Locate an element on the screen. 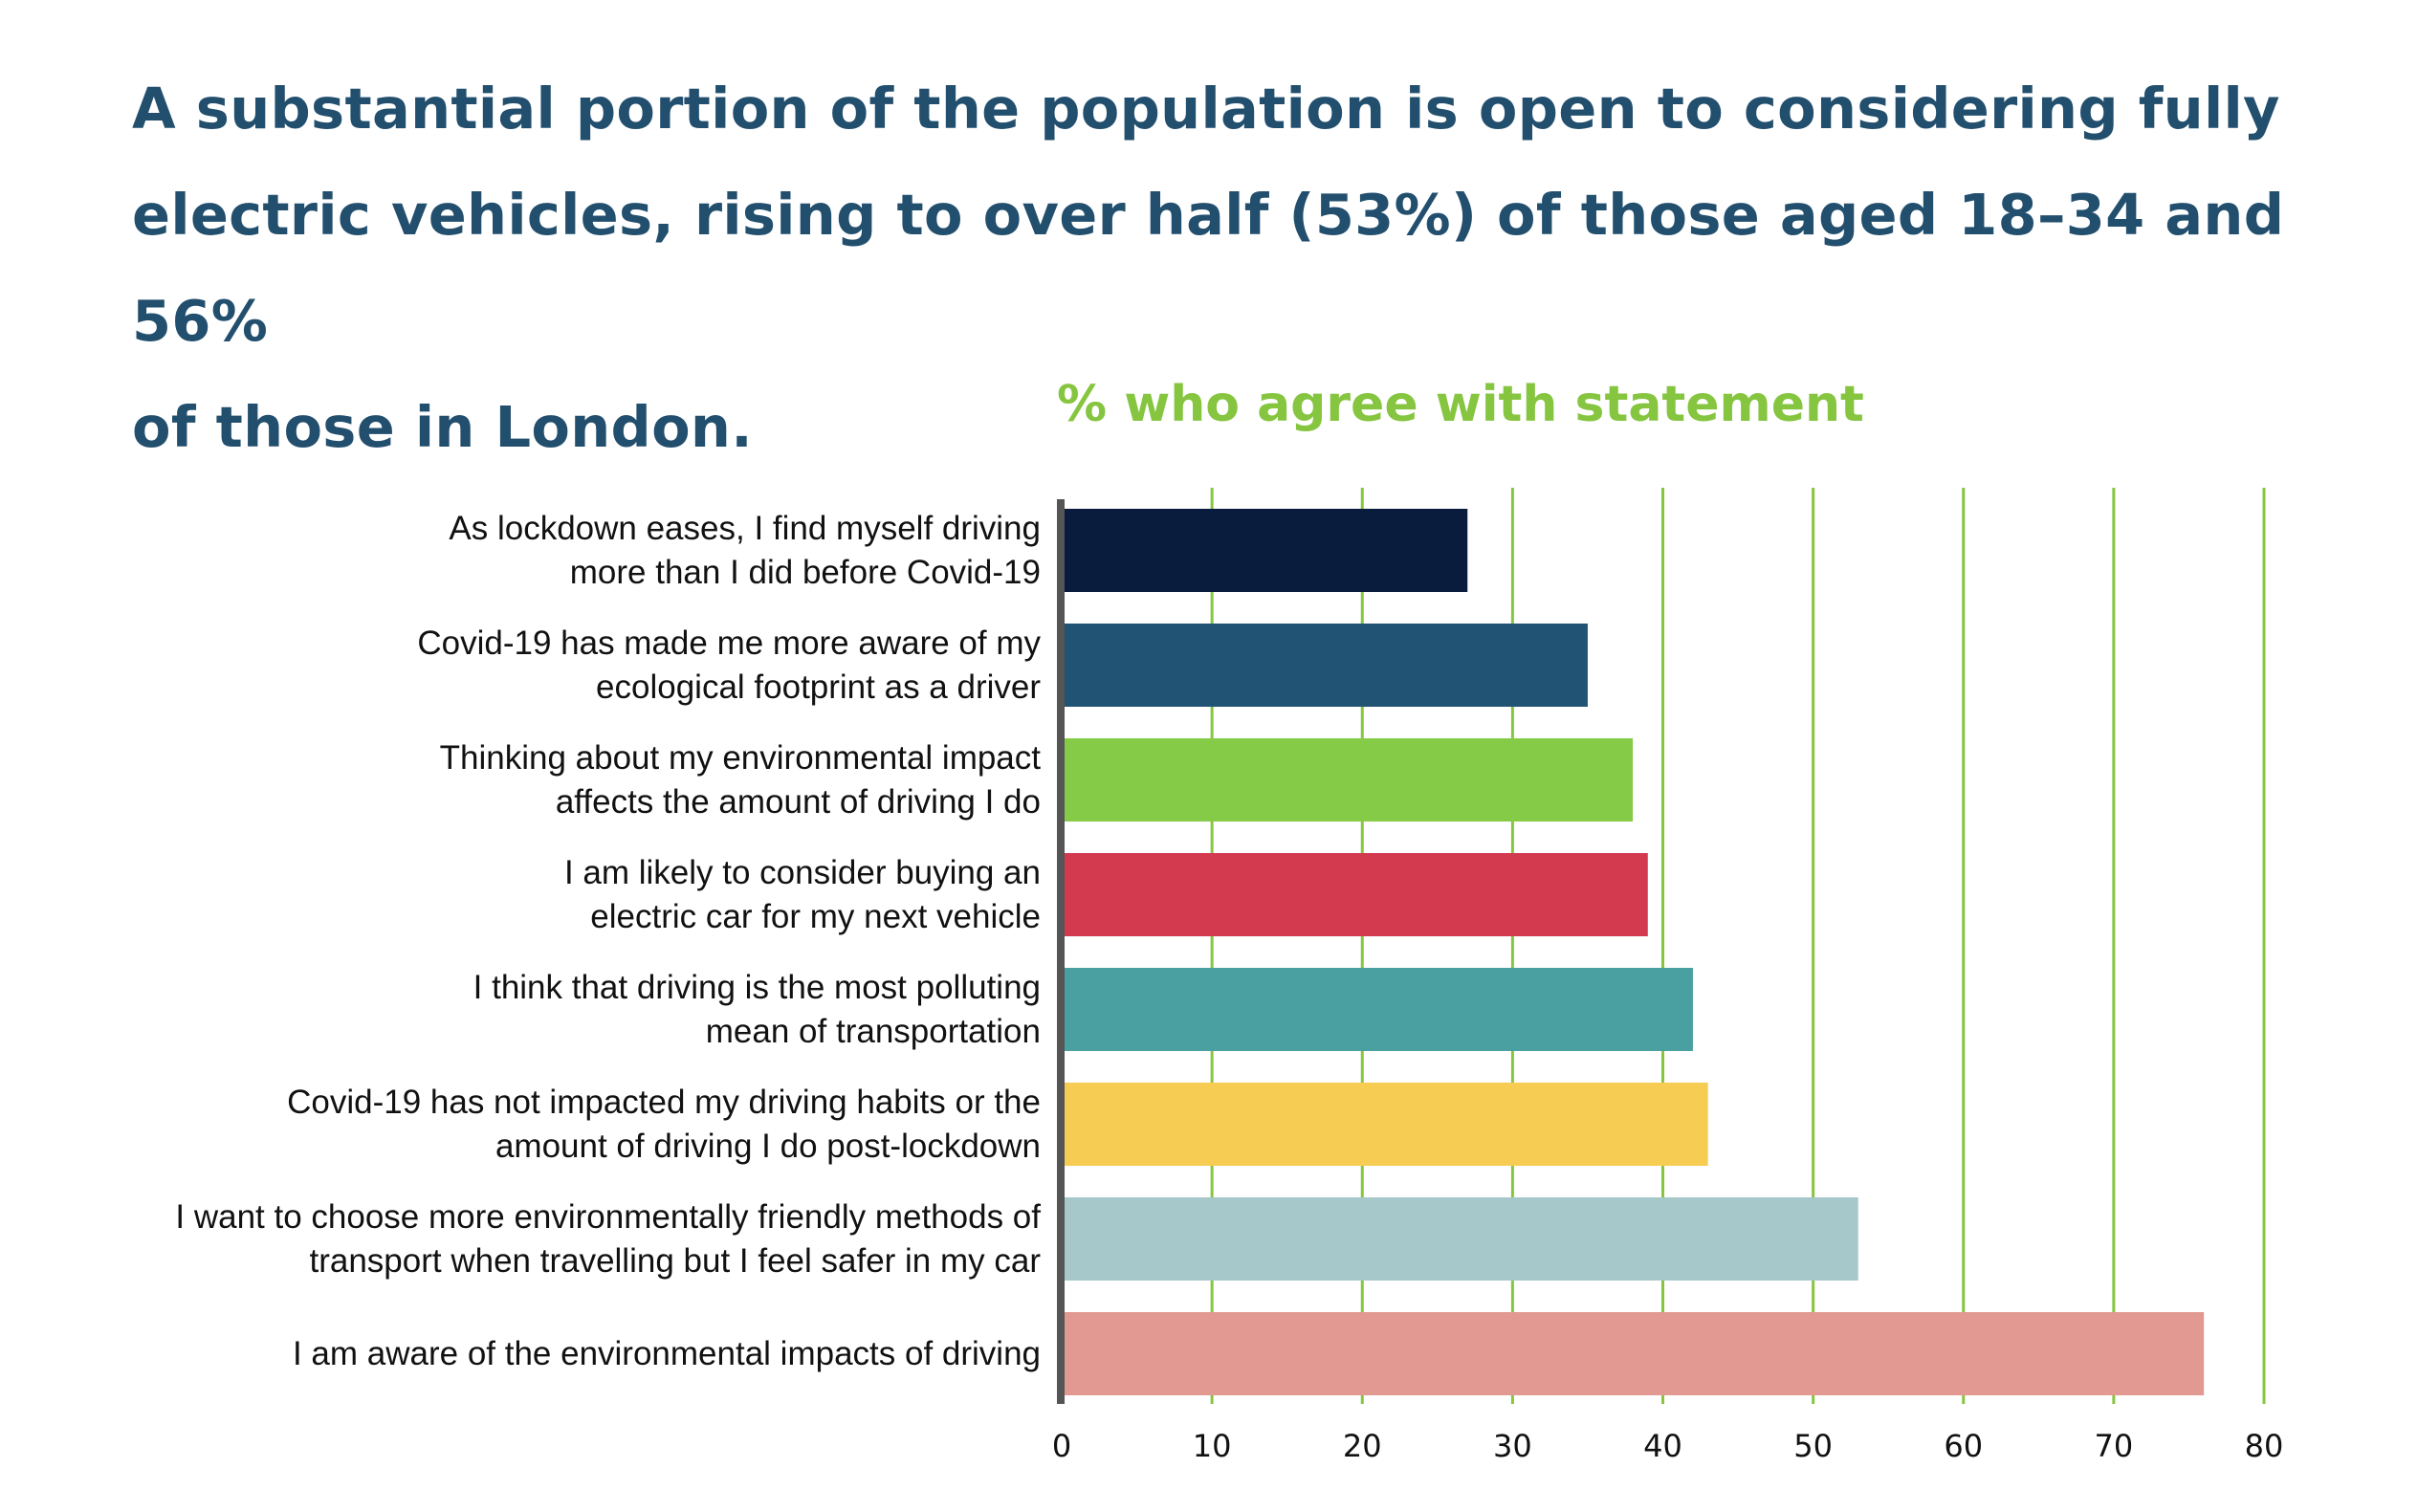  x-tick-label-10: 10 is located at coordinates (1212, 1446).